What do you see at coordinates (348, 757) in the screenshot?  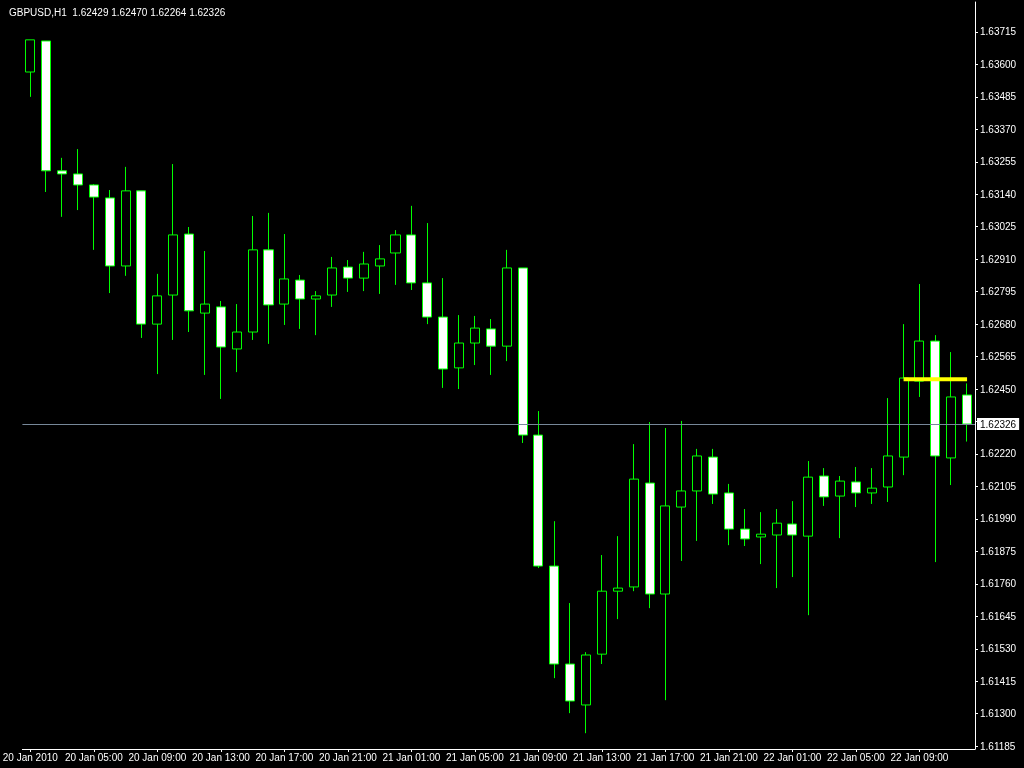 I see `x-tick-label: 20 Jan 21:00` at bounding box center [348, 757].